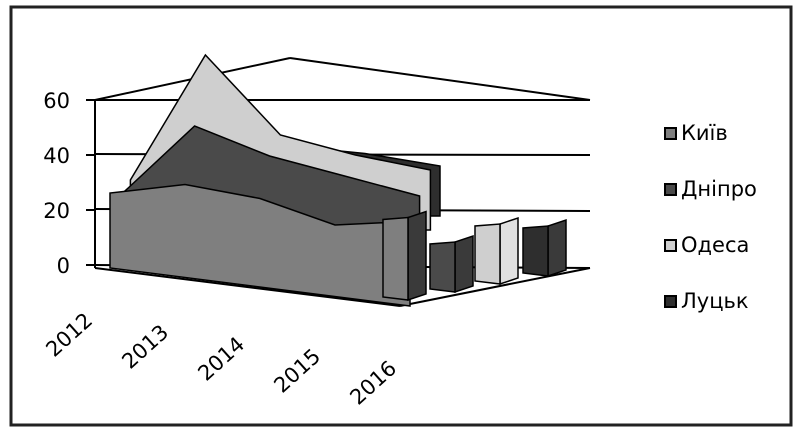 This screenshot has width=799, height=427. Describe the element at coordinates (56, 156) in the screenshot. I see `y-tick-label: 40` at that location.